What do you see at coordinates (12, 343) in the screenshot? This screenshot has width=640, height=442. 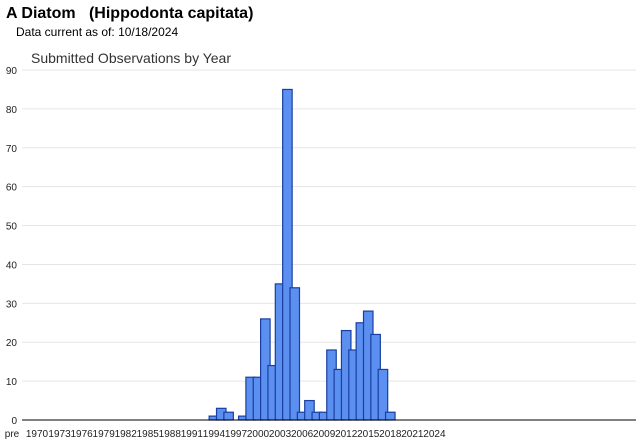 I see `y-tick-label-20: 20` at bounding box center [12, 343].